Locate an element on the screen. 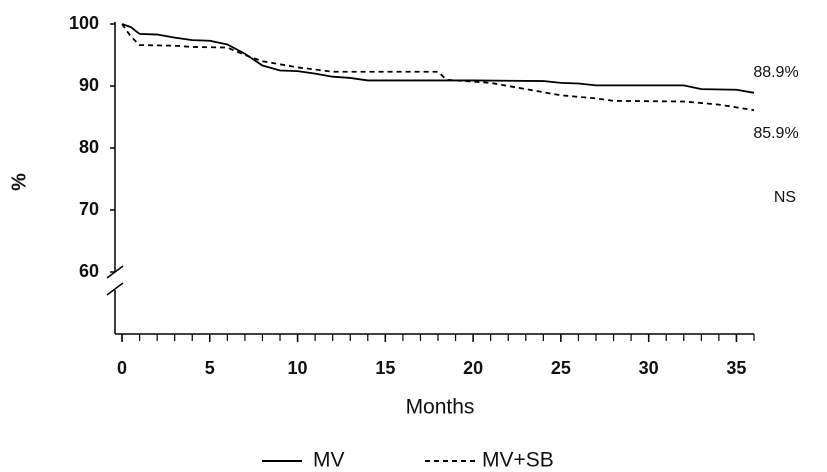 This screenshot has width=827, height=472. y-tick-label: 100 is located at coordinates (84, 23).